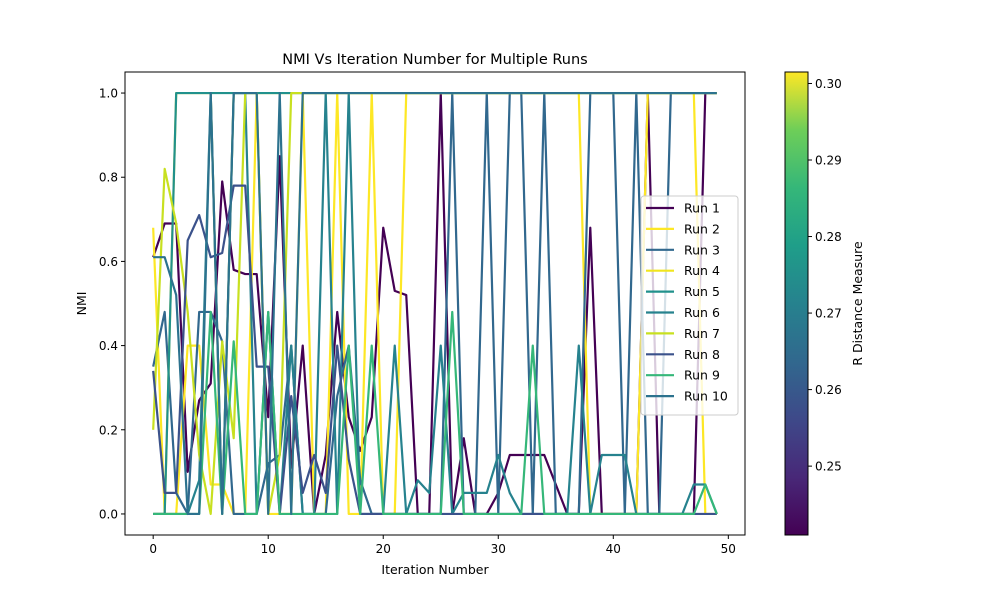 This screenshot has height=604, width=1000. I want to click on legend-label: Run 9, so click(702, 375).